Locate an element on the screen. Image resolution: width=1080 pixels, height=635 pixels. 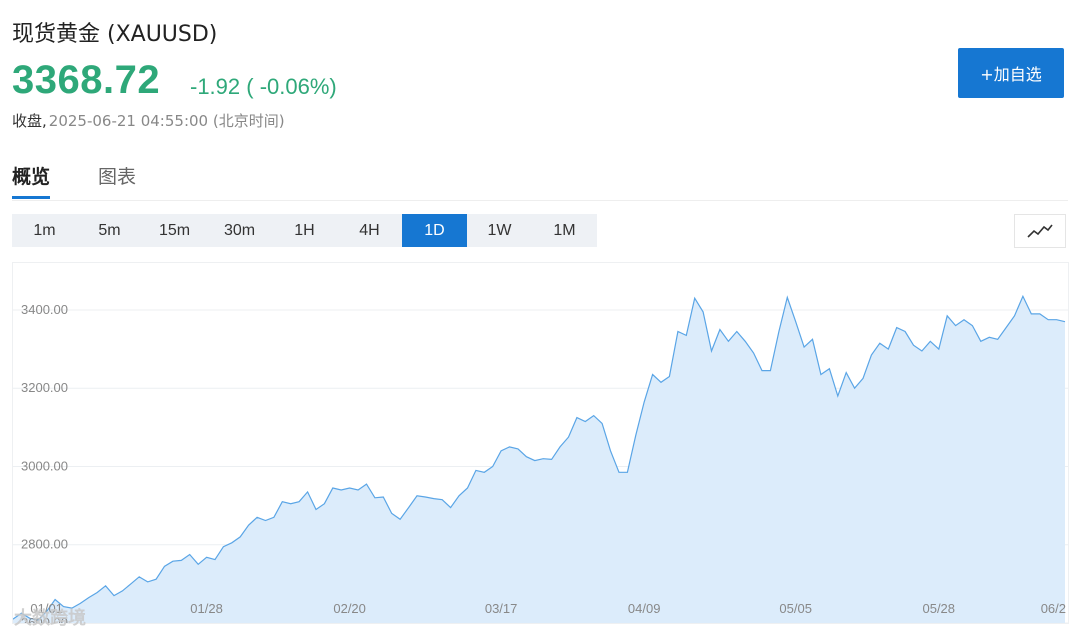
period-1h: 1H is located at coordinates (304, 230).